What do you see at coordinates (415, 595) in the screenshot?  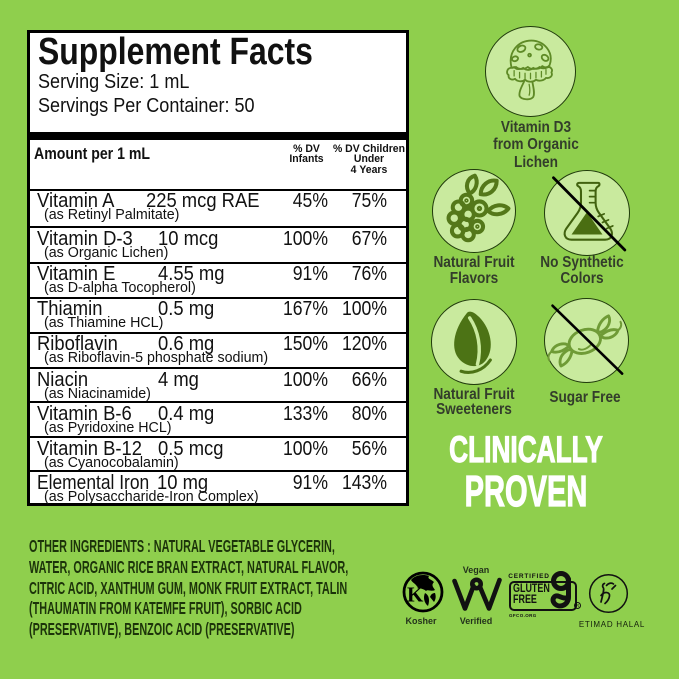 I see `svg-text: K` at bounding box center [415, 595].